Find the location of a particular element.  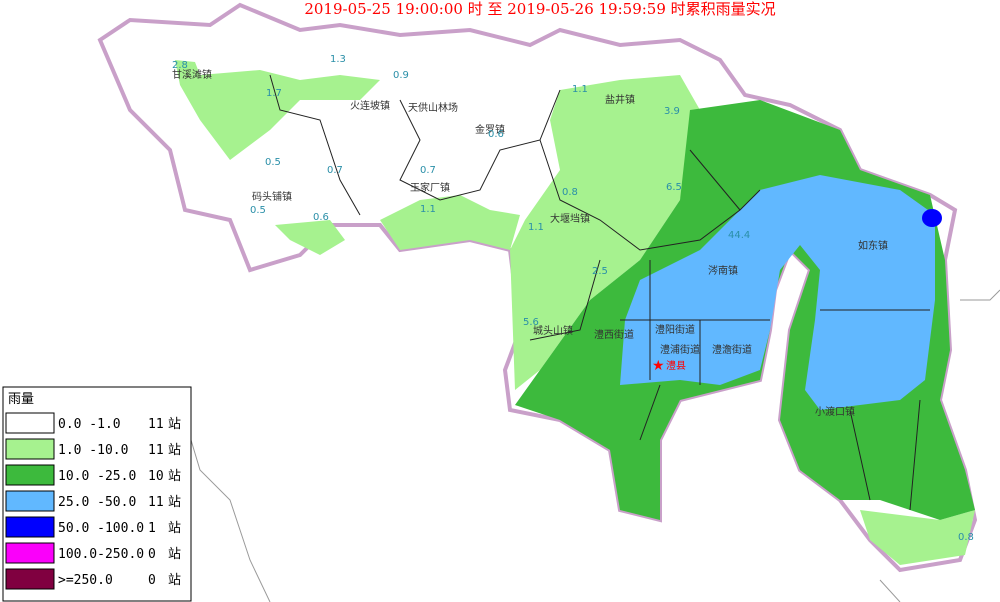

place-label: 火连坡镇 is located at coordinates (370, 105).